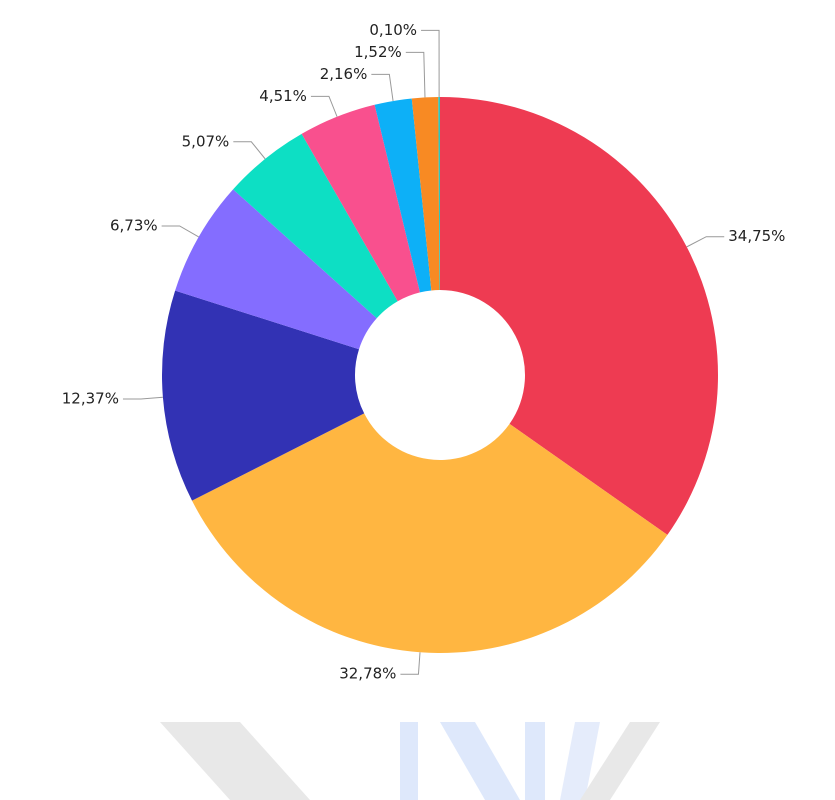  Describe the element at coordinates (90, 399) in the screenshot. I see `data-label: 12,37%` at that location.